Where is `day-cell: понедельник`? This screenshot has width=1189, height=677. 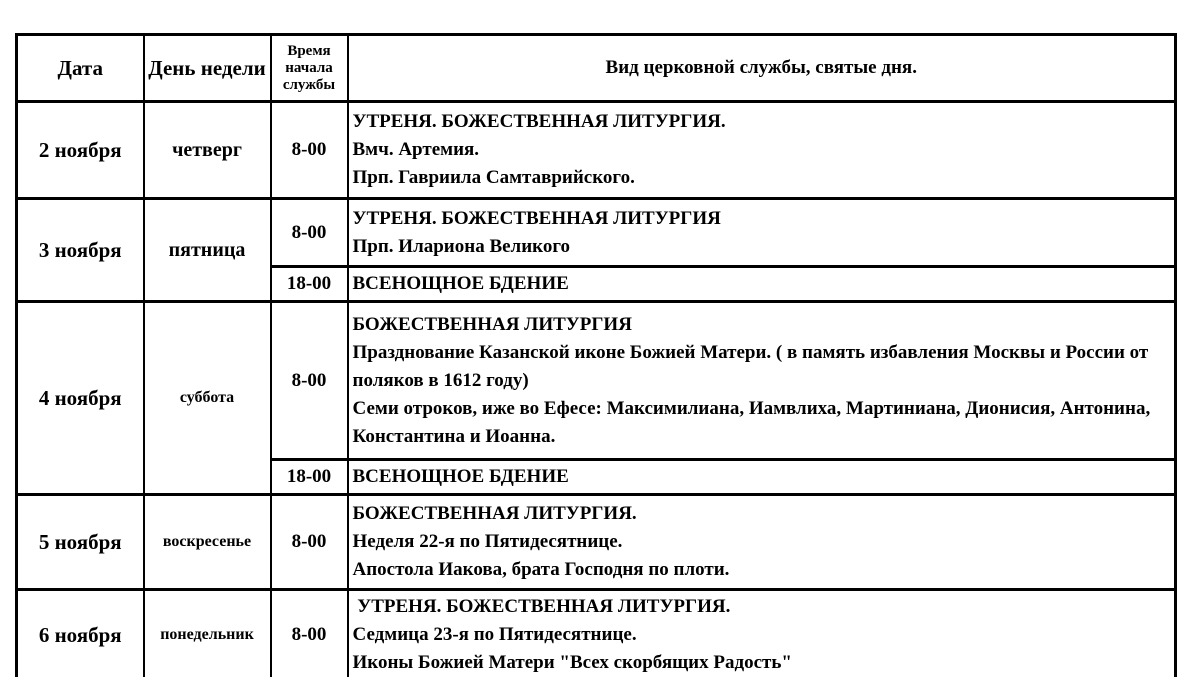 day-cell: понедельник is located at coordinates (207, 632).